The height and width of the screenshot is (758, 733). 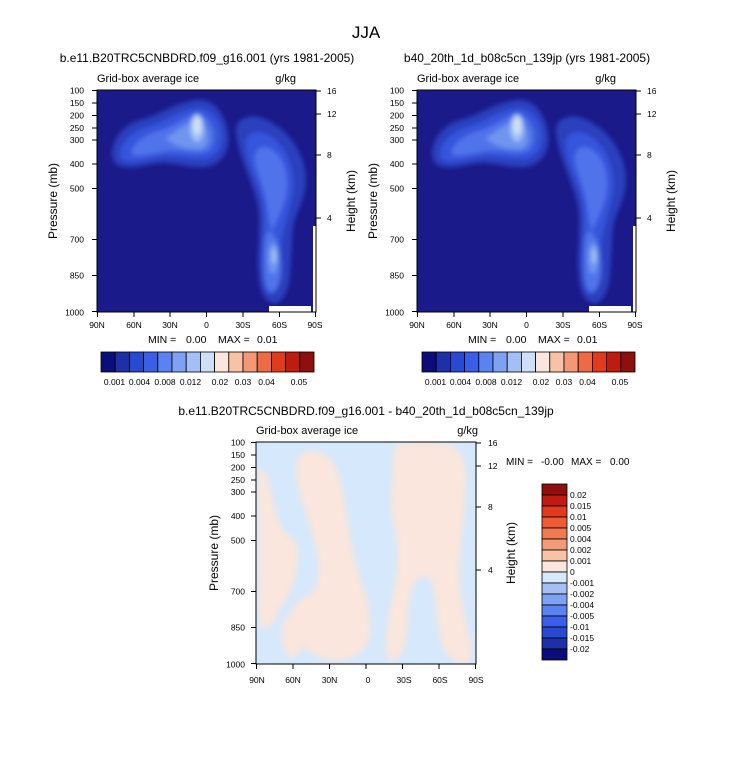 I want to click on colorbar-label: 0.01, so click(x=578, y=517).